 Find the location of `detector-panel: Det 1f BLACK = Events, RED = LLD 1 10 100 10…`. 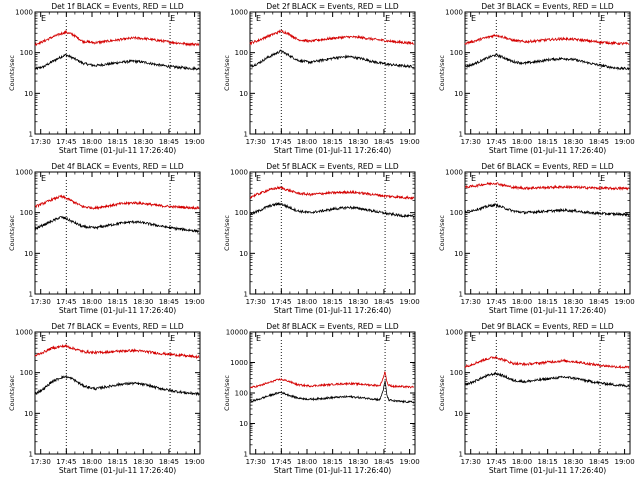

detector-panel: Det 1f BLACK = Events, RED = LLD 1 10 100 10… is located at coordinates (106, 78).